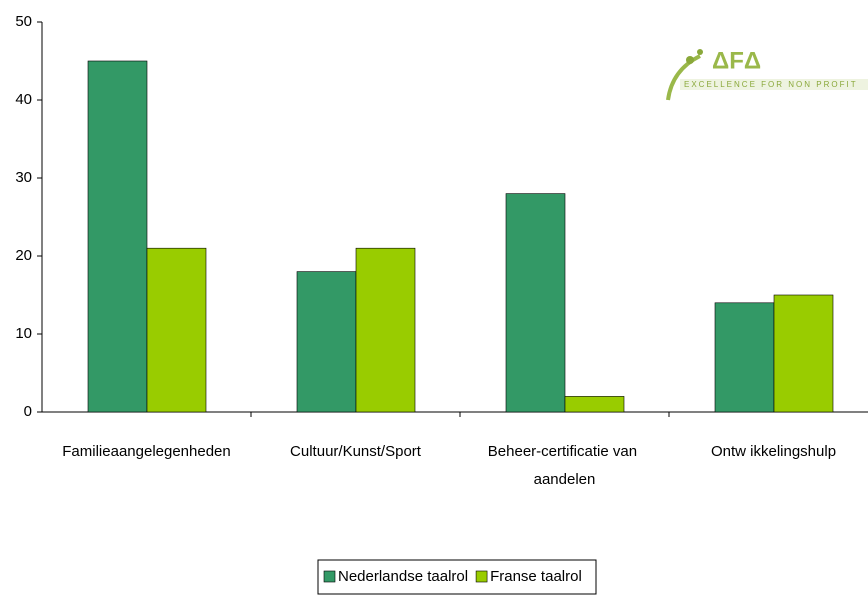 The height and width of the screenshot is (596, 868). I want to click on y-tick-label: 0, so click(28, 411).